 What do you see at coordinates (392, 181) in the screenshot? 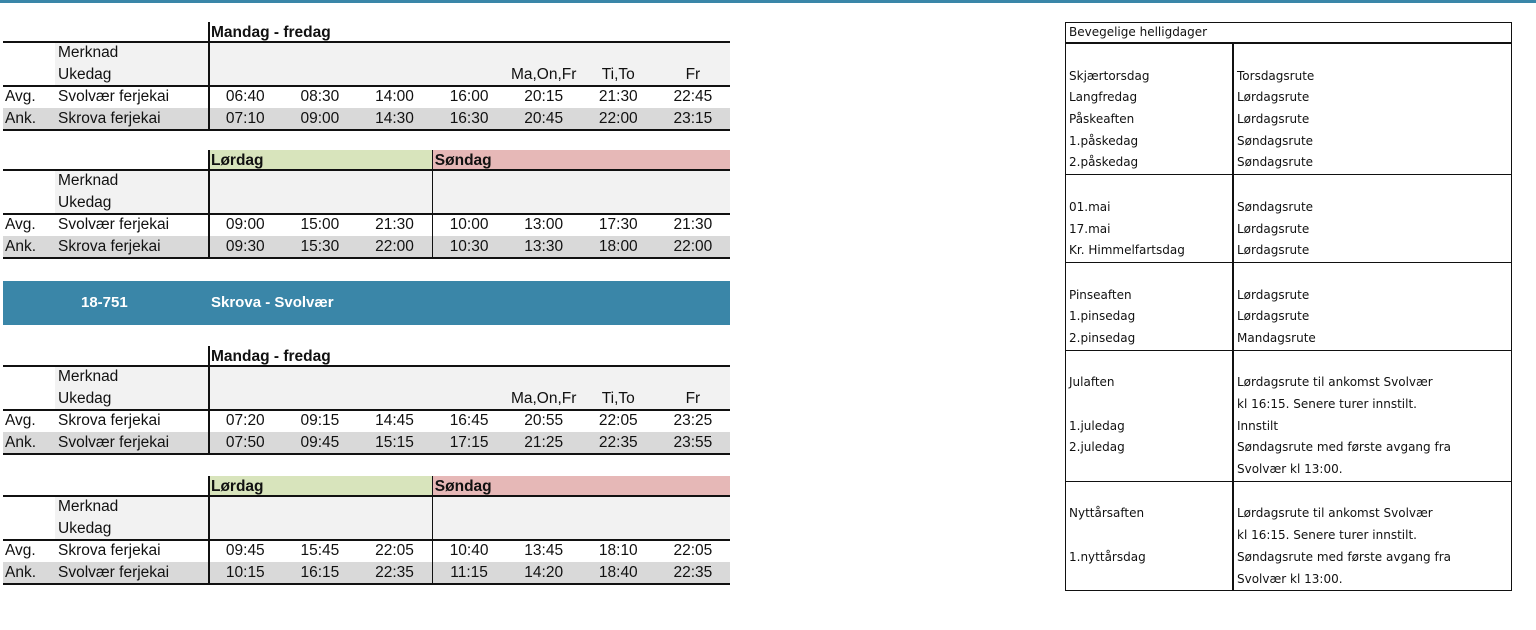
I see `note-bg` at bounding box center [392, 181].